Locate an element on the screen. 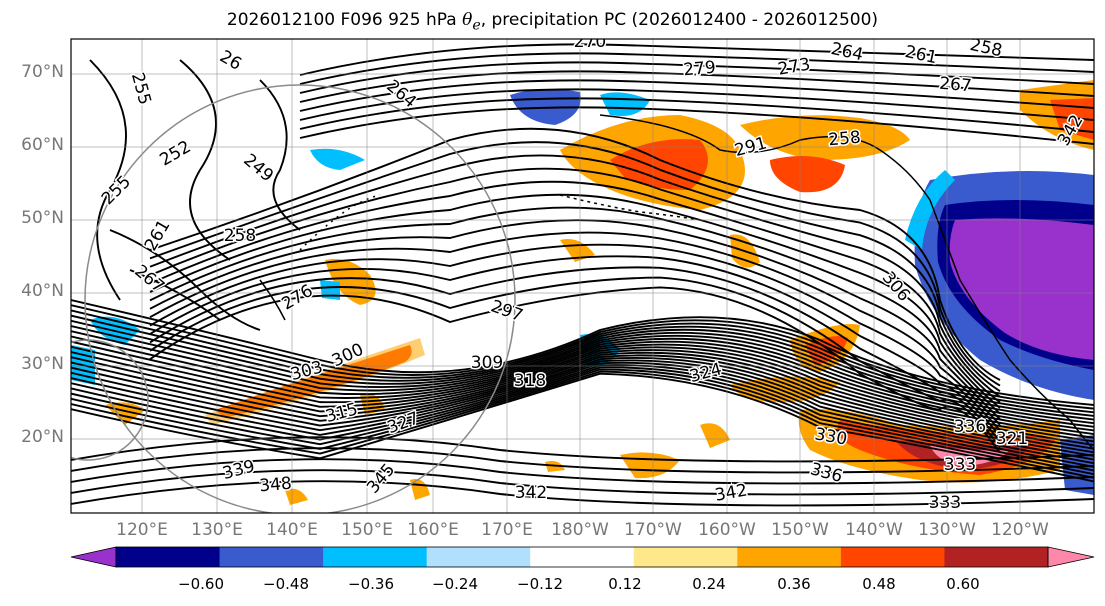 The height and width of the screenshot is (606, 1105). lon-label-140e: 140°E is located at coordinates (292, 530).